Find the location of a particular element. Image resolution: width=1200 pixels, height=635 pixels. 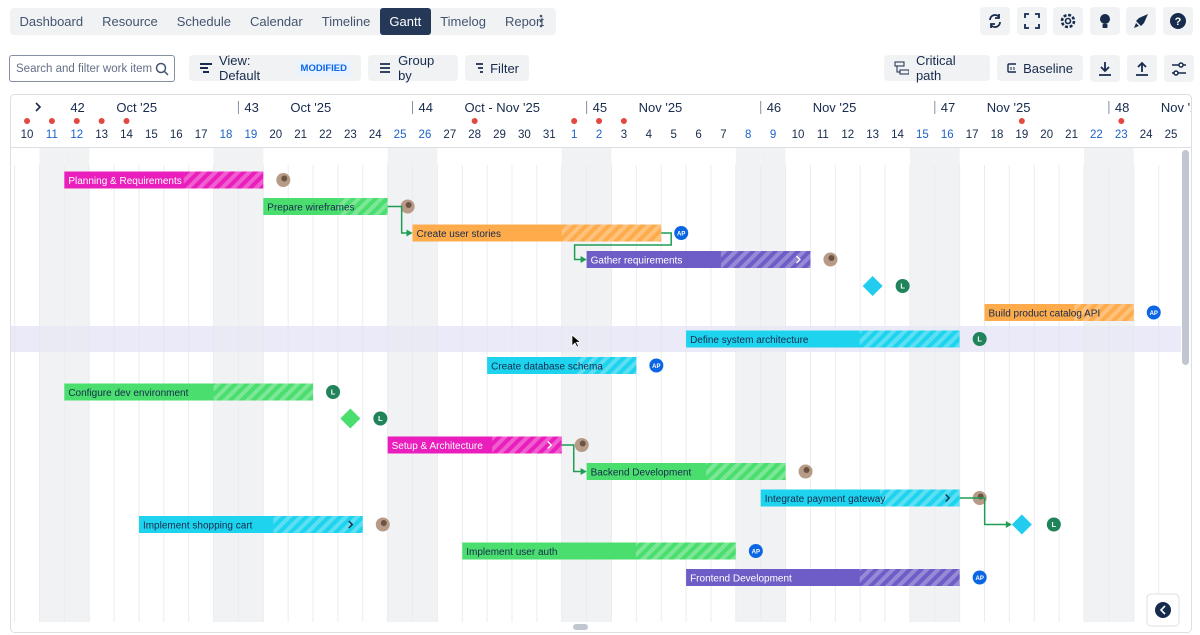

day-label: 17 is located at coordinates (201, 135).